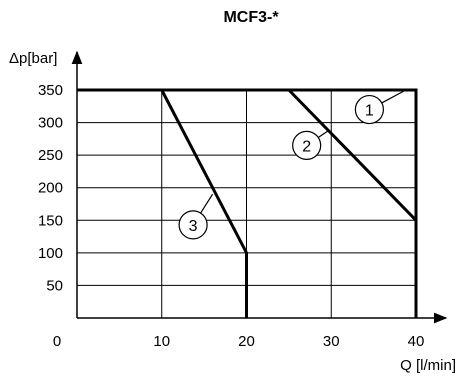  What do you see at coordinates (54, 285) in the screenshot?
I see `y-tick-label-50: 50` at bounding box center [54, 285].